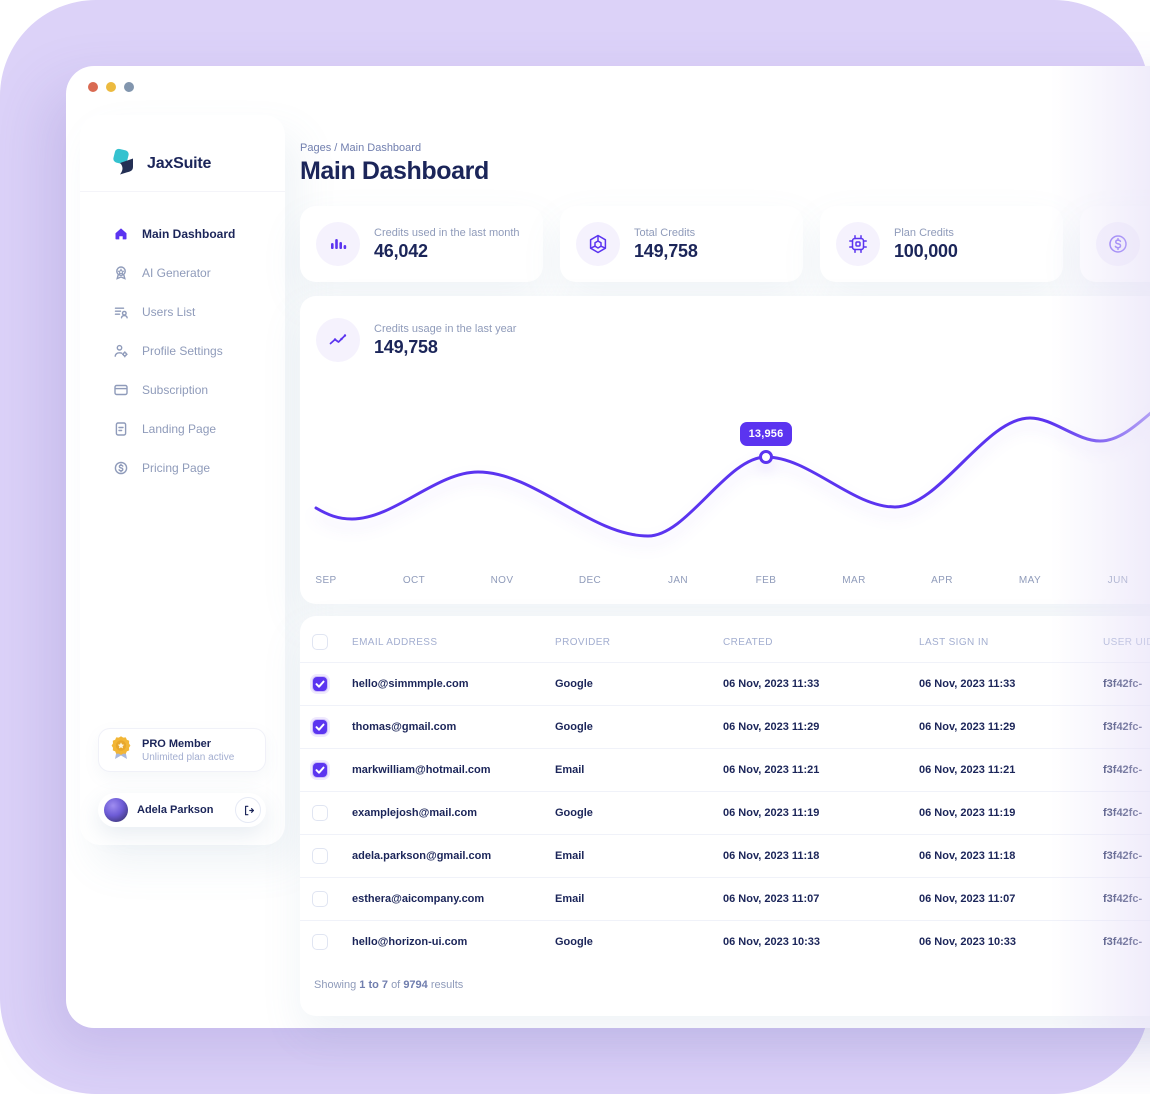 Image resolution: width=1150 pixels, height=1094 pixels. What do you see at coordinates (248, 810) in the screenshot?
I see `logout-button` at bounding box center [248, 810].